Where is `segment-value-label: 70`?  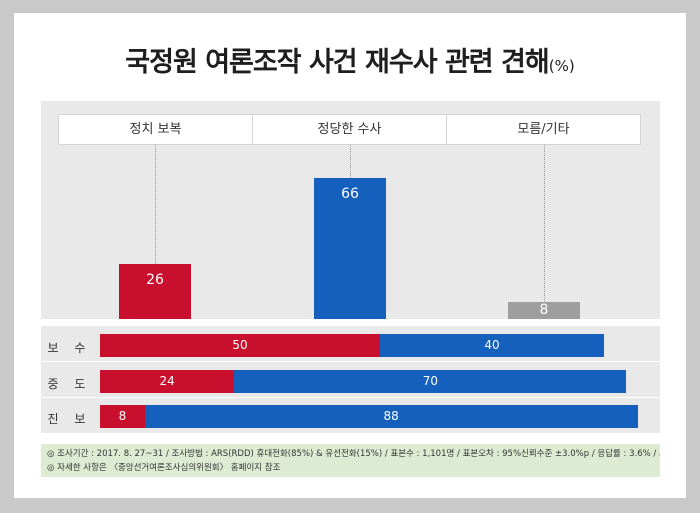 segment-value-label: 70 is located at coordinates (430, 381).